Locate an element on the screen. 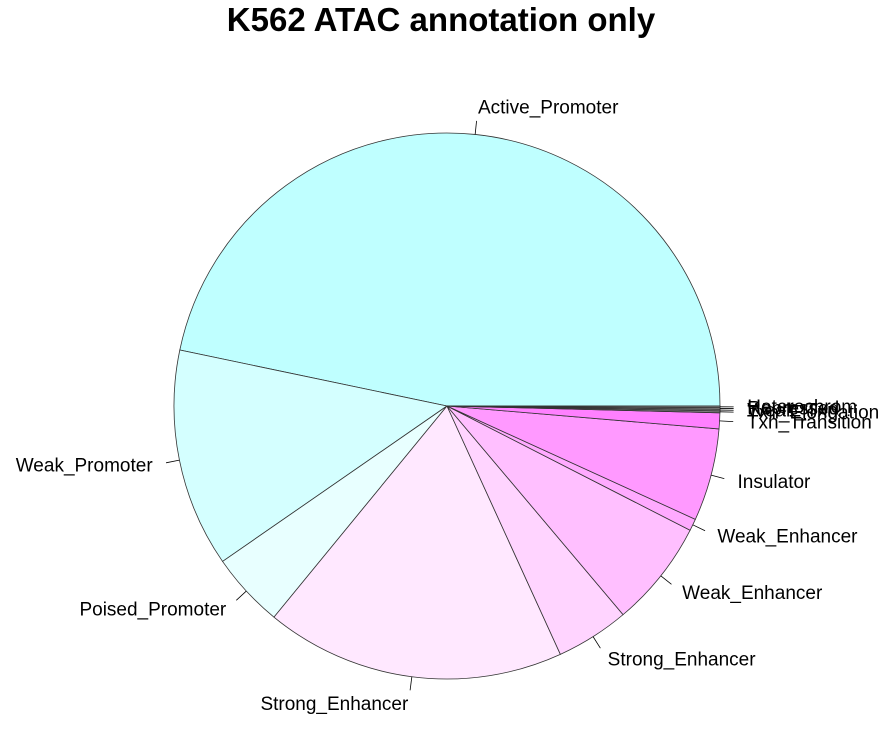 This screenshot has height=733, width=882. slice-label-1: Weak_Promoter is located at coordinates (85, 466).